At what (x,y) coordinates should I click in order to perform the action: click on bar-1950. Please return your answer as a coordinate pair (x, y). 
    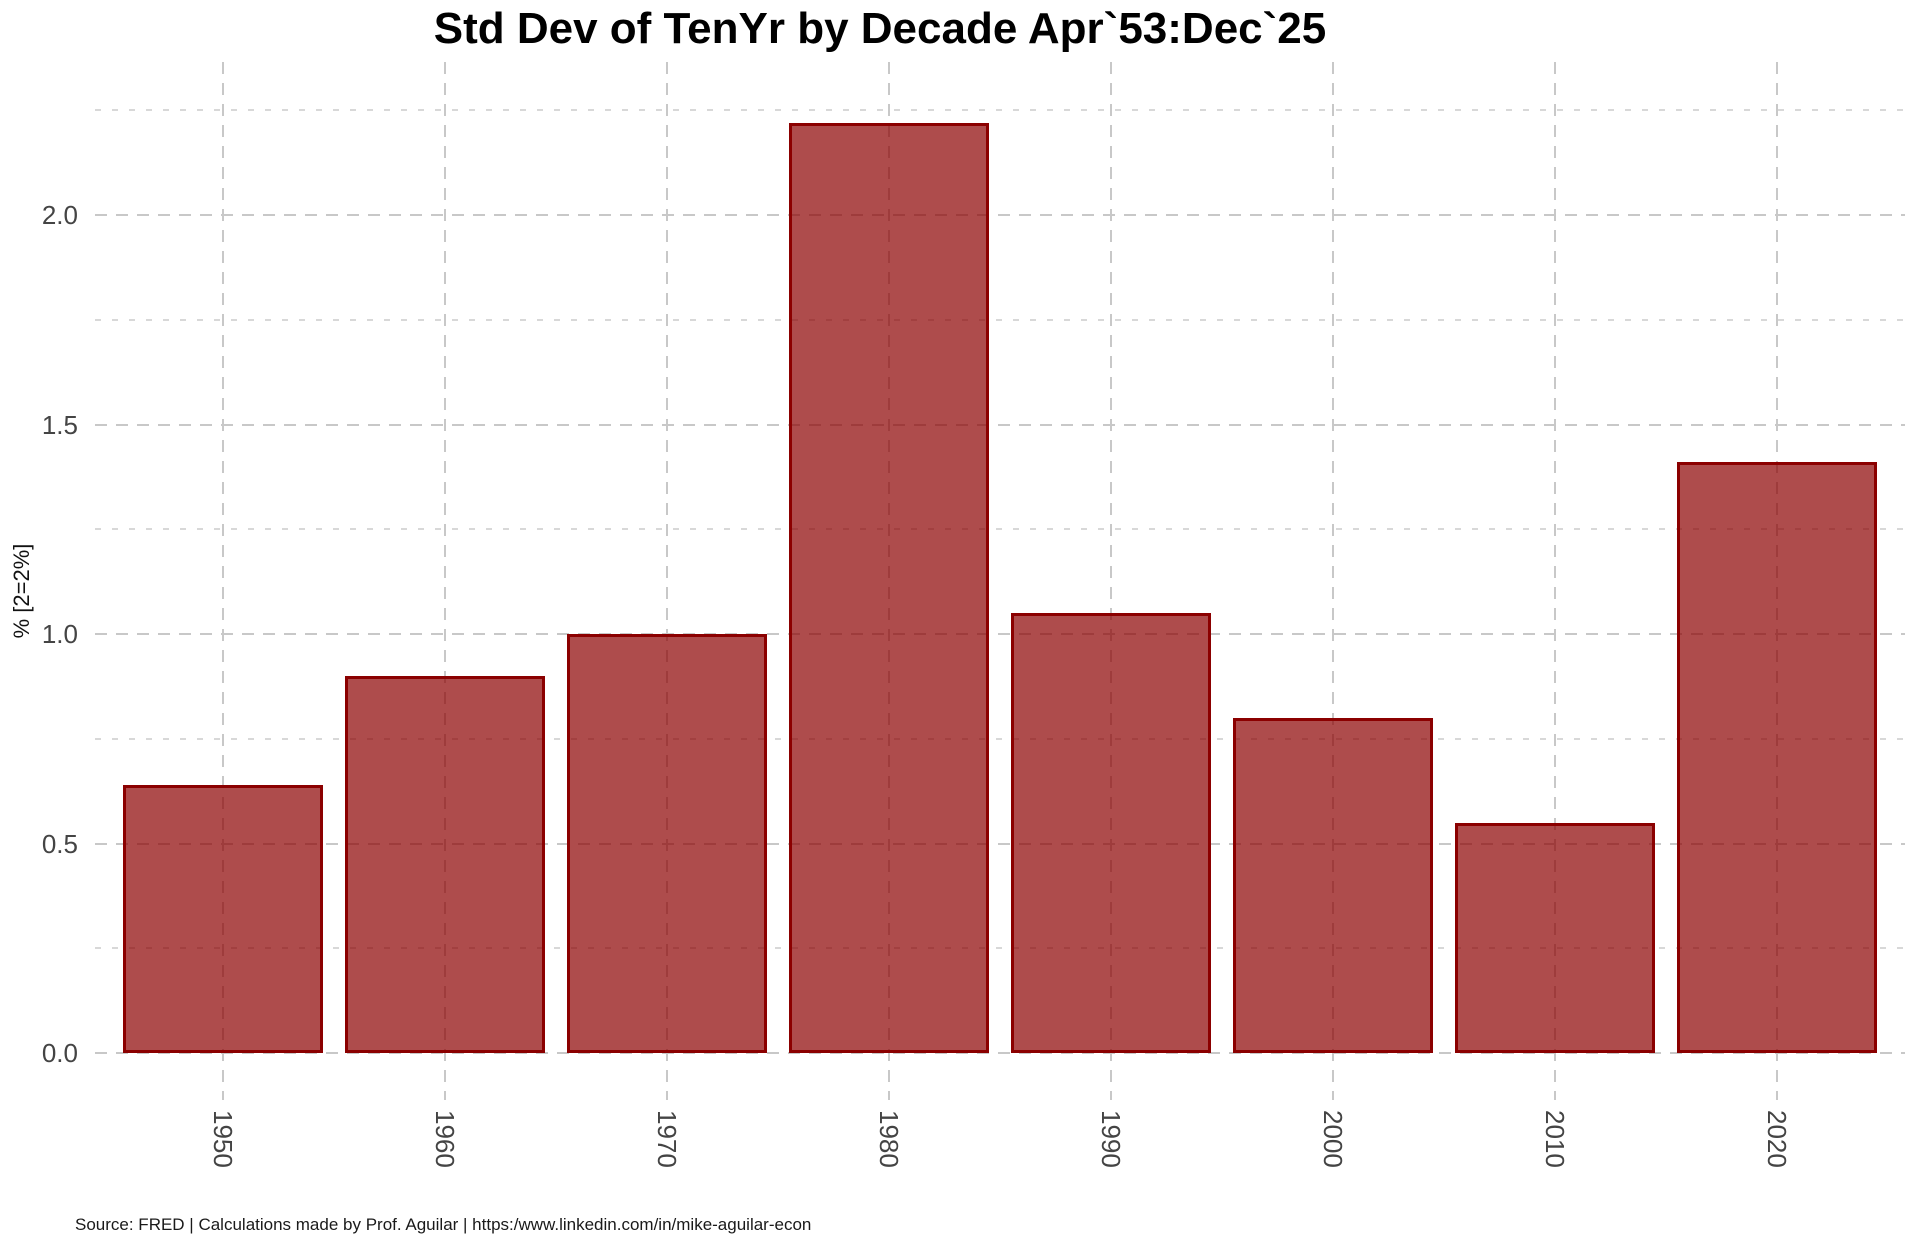
    Looking at the image, I should click on (223, 919).